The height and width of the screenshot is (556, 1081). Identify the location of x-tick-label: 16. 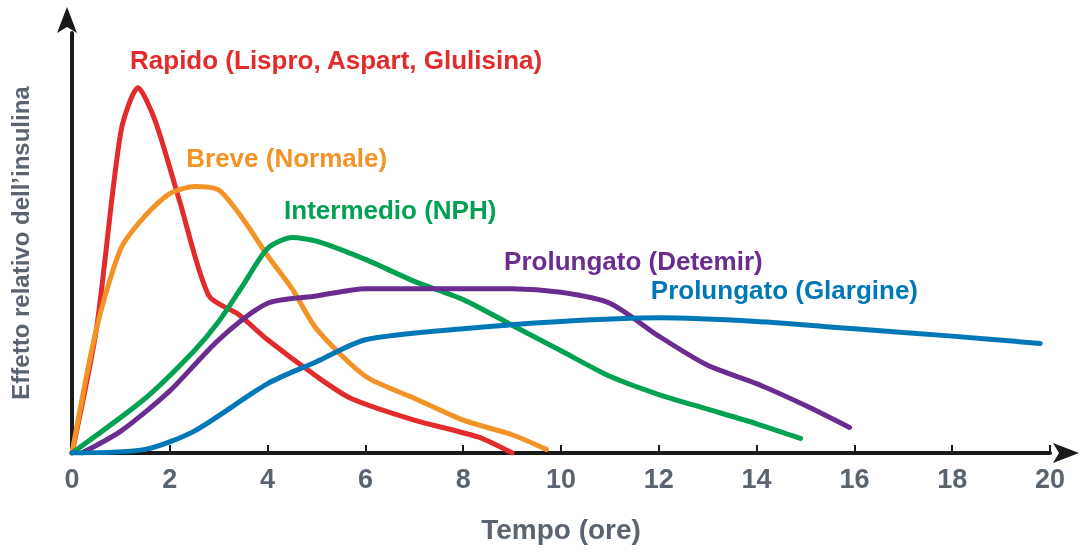
(854, 478).